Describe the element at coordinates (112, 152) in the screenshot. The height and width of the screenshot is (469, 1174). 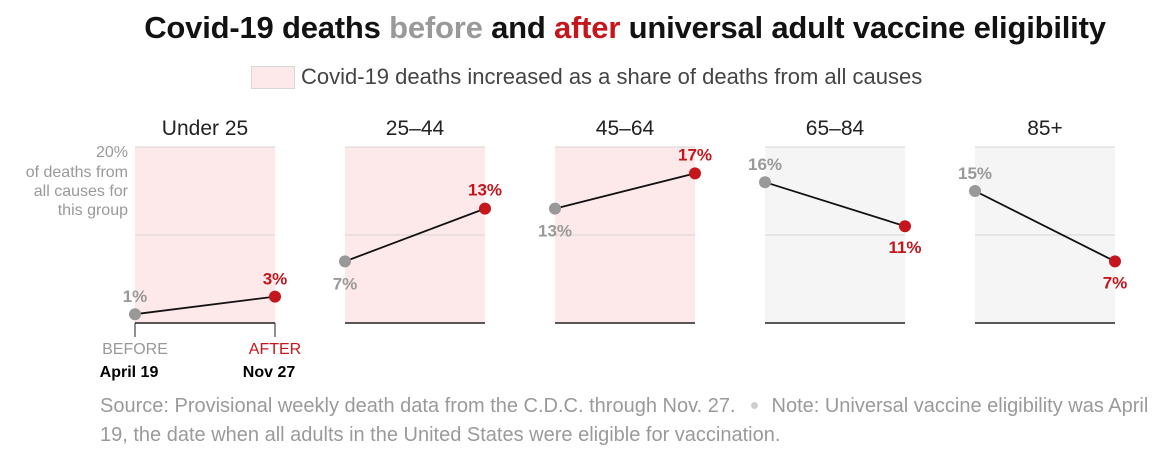
I see `y-axis-max-label: 20%` at that location.